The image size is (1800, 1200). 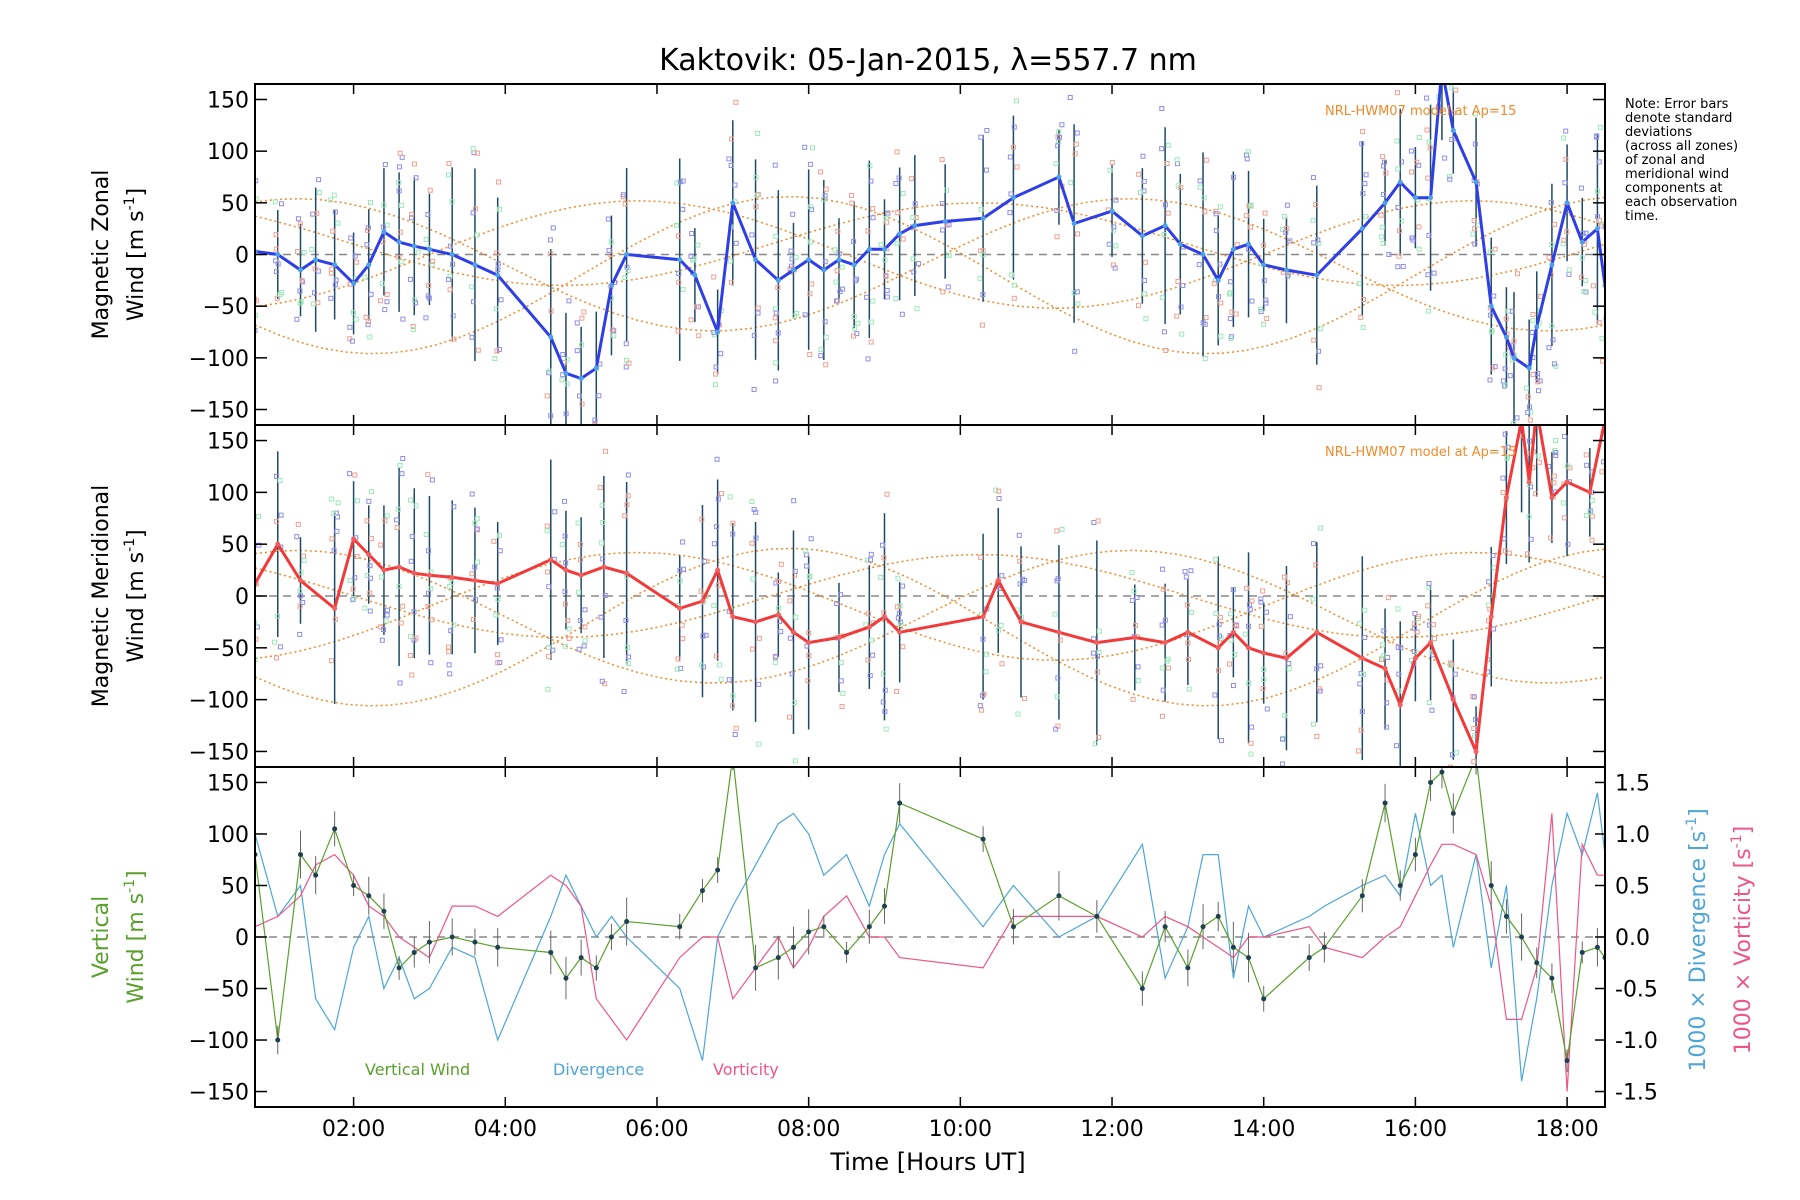 I want to click on y2-tick-label: 1.5, so click(x=1632, y=783).